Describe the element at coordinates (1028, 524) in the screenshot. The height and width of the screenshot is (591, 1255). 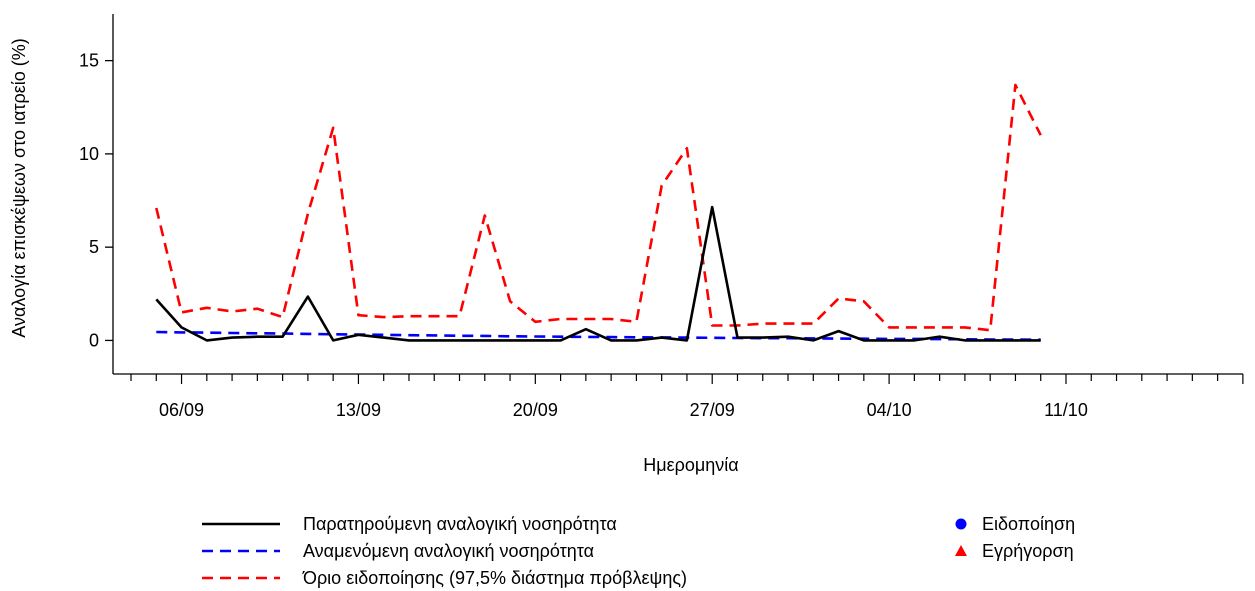
I see `legend-marker-label: Ειδοποίηση` at that location.